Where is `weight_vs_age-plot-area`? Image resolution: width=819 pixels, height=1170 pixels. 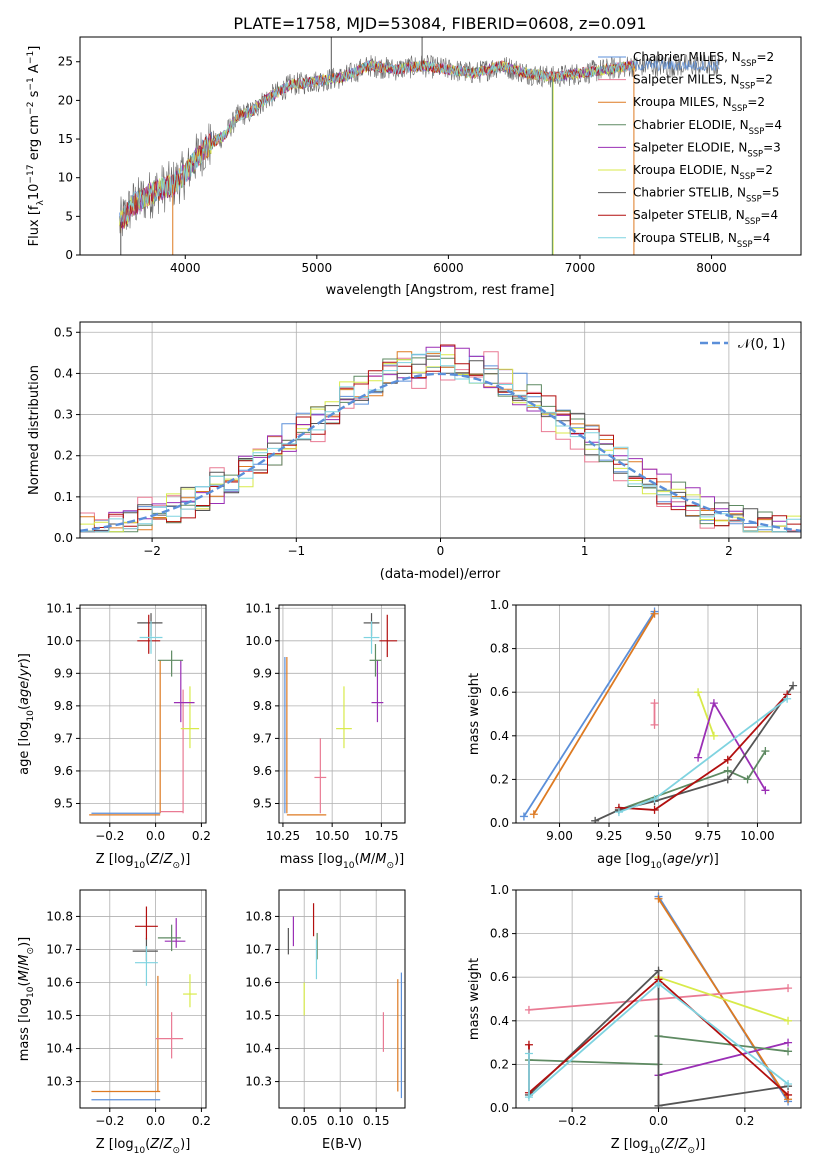
weight_vs_age-plot-area is located at coordinates (658, 715).